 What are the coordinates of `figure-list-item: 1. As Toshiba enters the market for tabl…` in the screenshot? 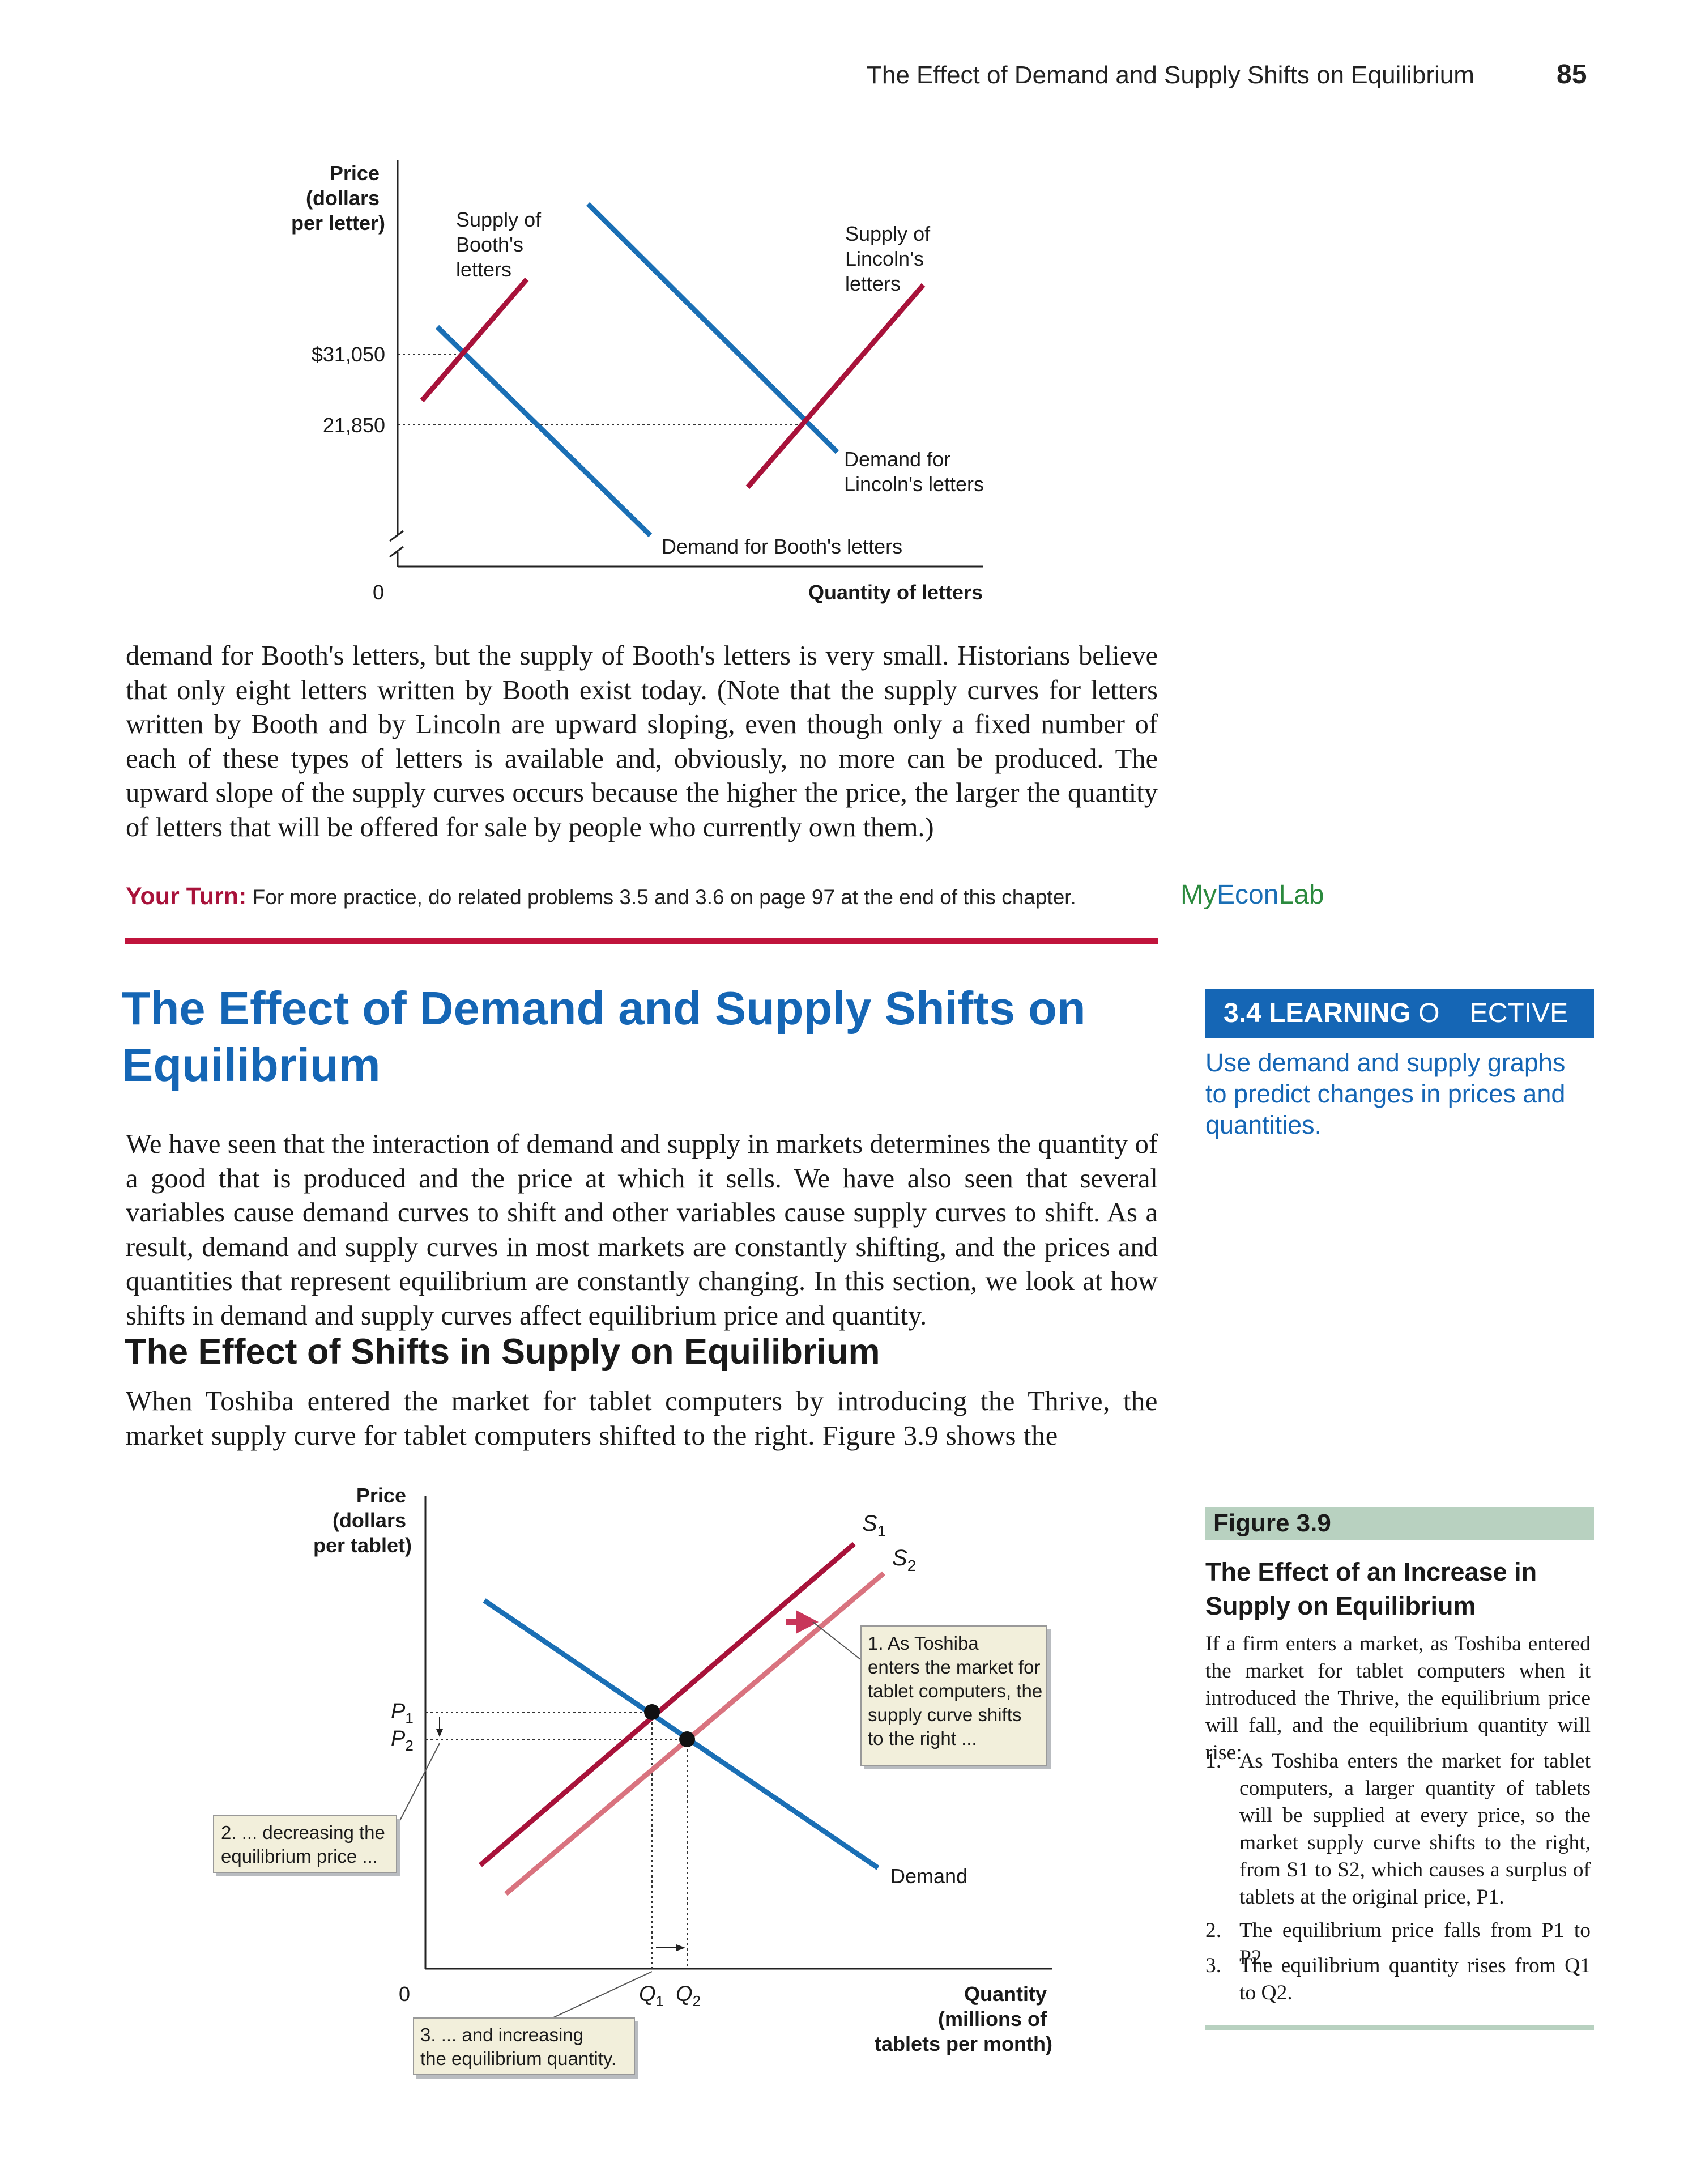 It's located at (1398, 1829).